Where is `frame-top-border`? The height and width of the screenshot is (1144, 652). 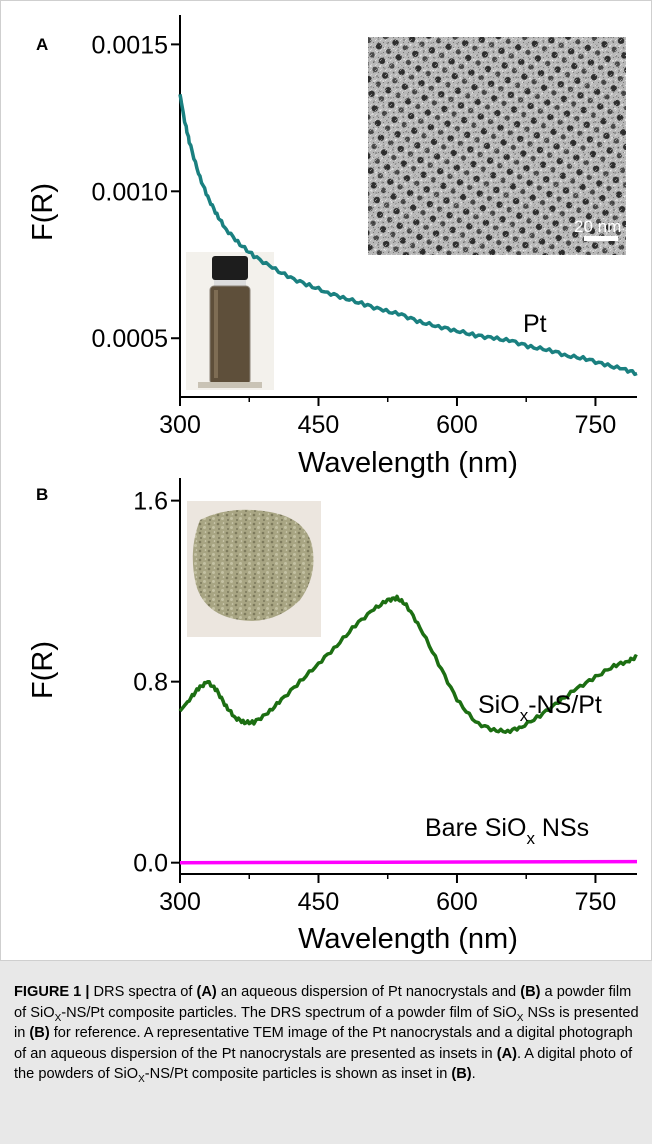 frame-top-border is located at coordinates (326, 0).